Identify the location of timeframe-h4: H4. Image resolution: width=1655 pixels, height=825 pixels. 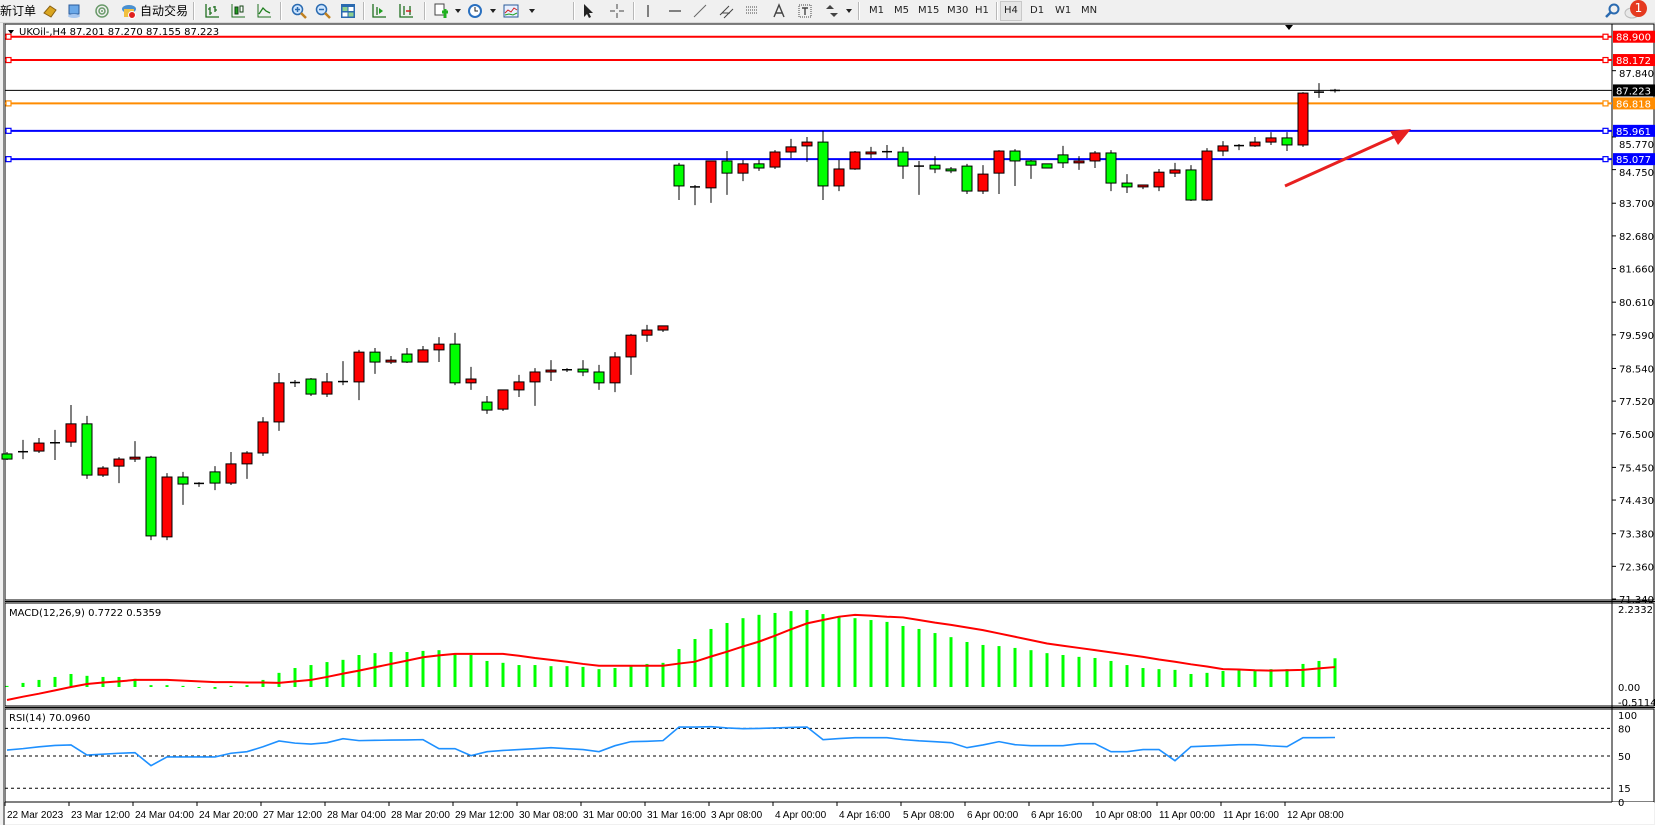
(1011, 11).